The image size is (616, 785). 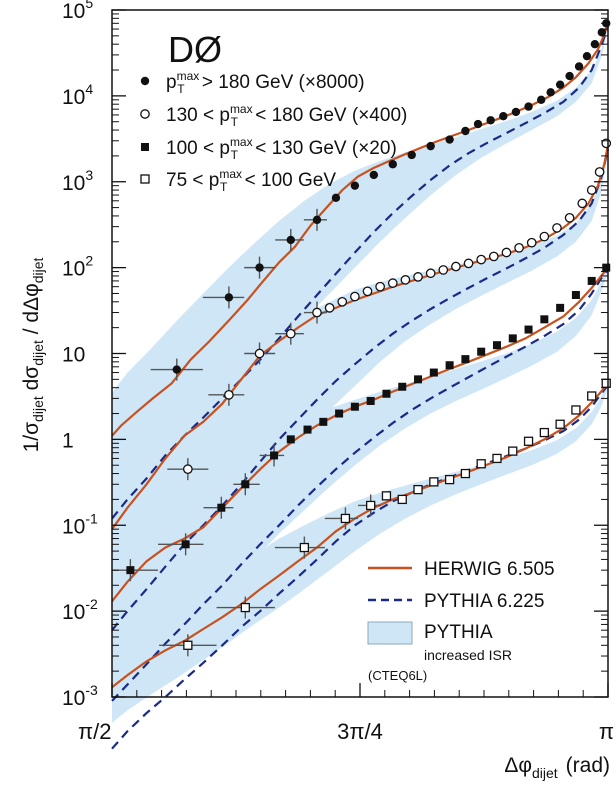 I want to click on y-tick-label: 1, so click(x=68, y=440).